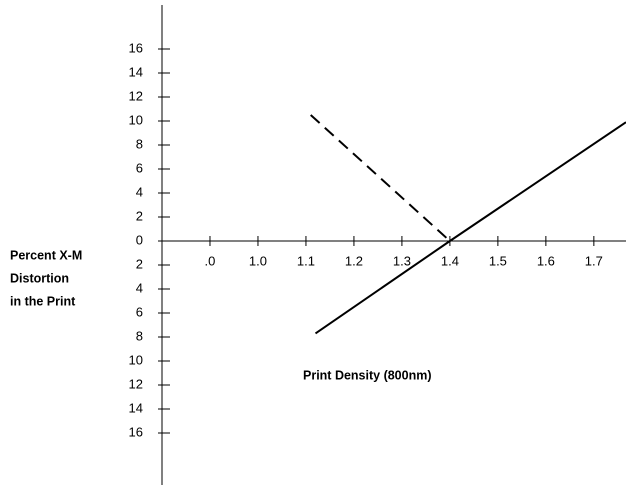 This screenshot has width=626, height=487. Describe the element at coordinates (498, 260) in the screenshot. I see `x-tick-label: 1.5` at that location.